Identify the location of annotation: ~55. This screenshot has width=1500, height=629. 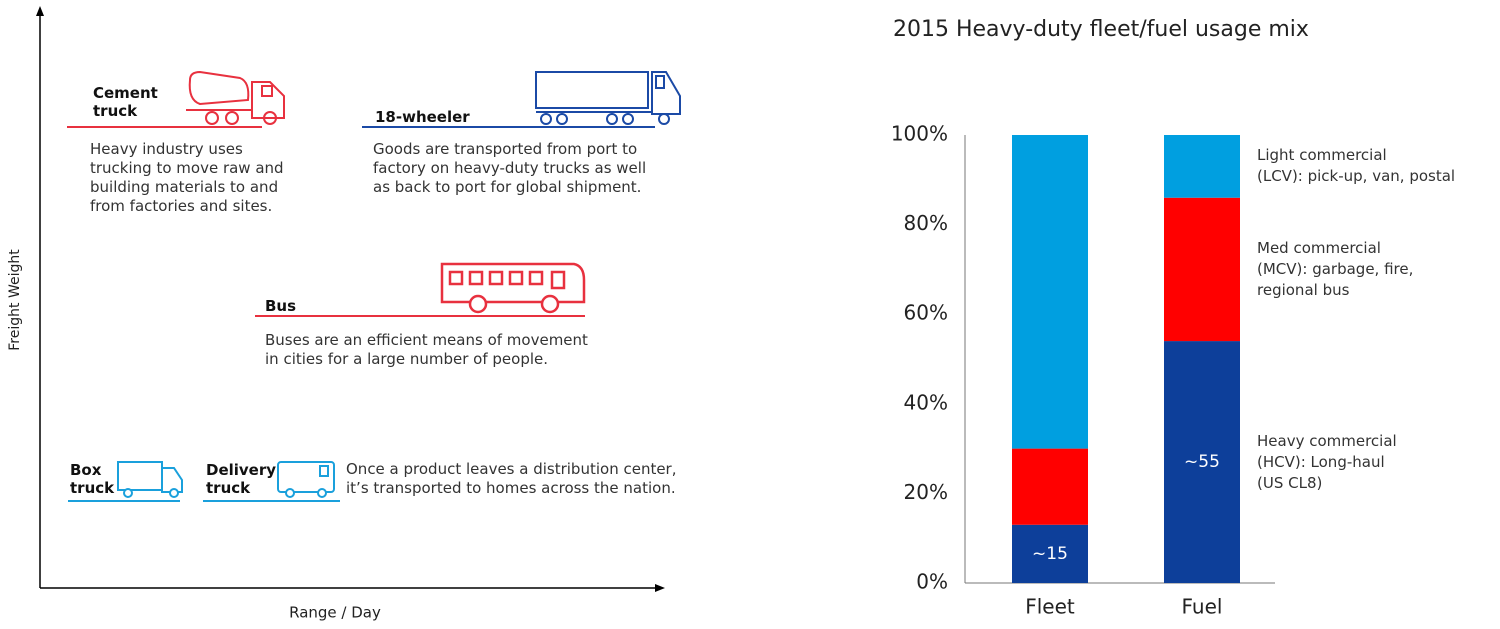
(1202, 462).